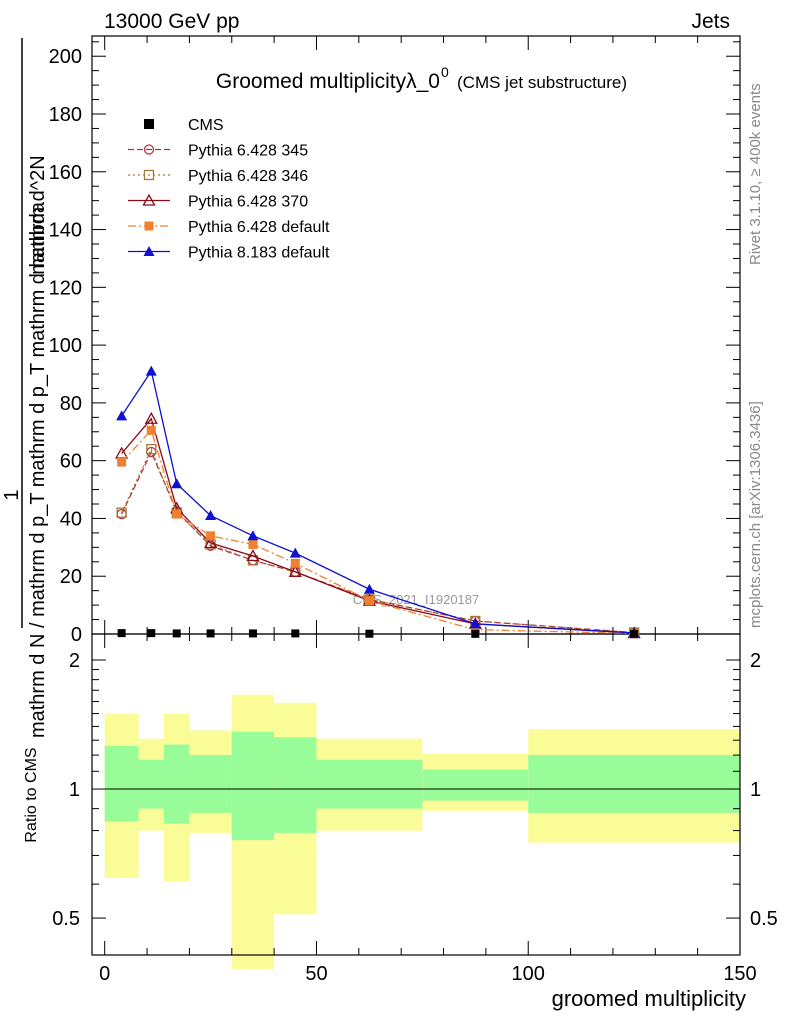  I want to click on legend-marker-data, so click(149, 124).